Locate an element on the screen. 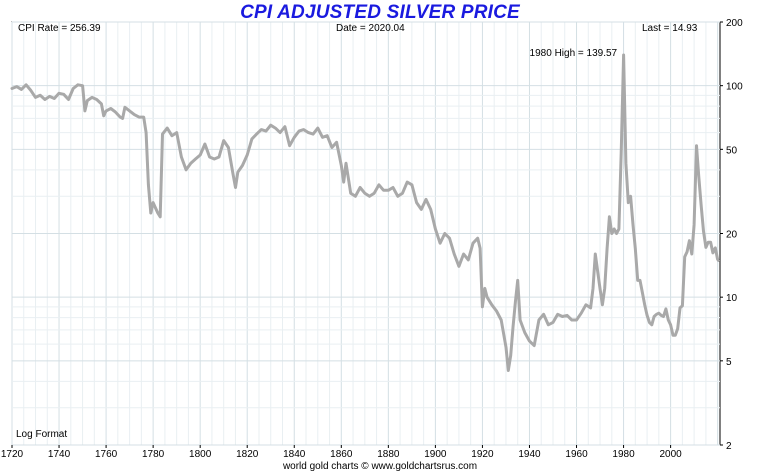 The image size is (760, 475). y-tick-label: 10 is located at coordinates (732, 298).